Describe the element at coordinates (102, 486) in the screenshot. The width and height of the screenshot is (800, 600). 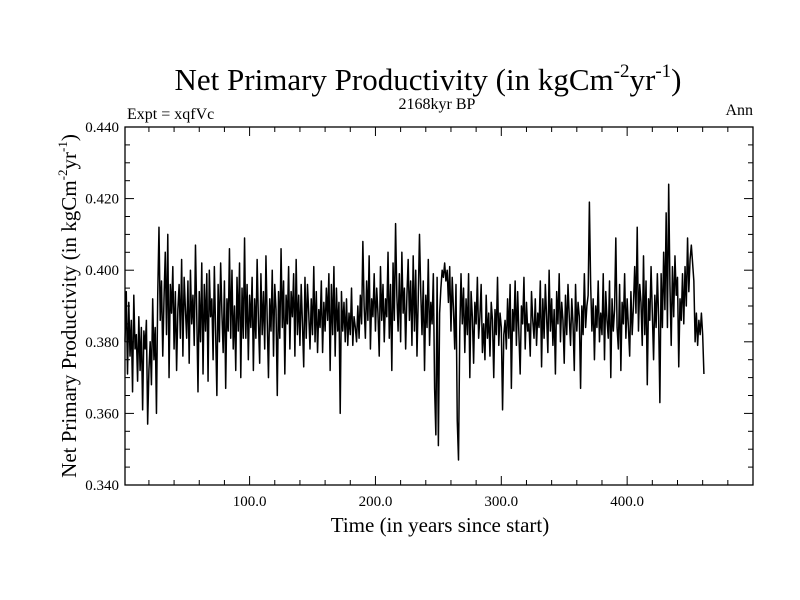
I see `y-tick-label: 0.340` at that location.